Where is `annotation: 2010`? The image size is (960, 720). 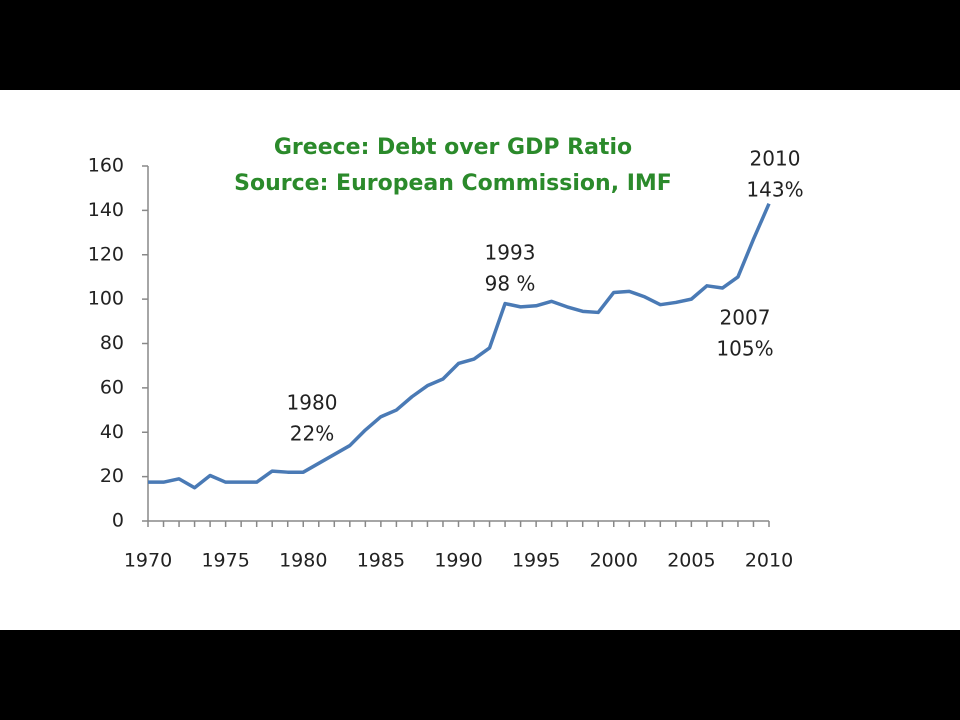 annotation: 2010 is located at coordinates (775, 159).